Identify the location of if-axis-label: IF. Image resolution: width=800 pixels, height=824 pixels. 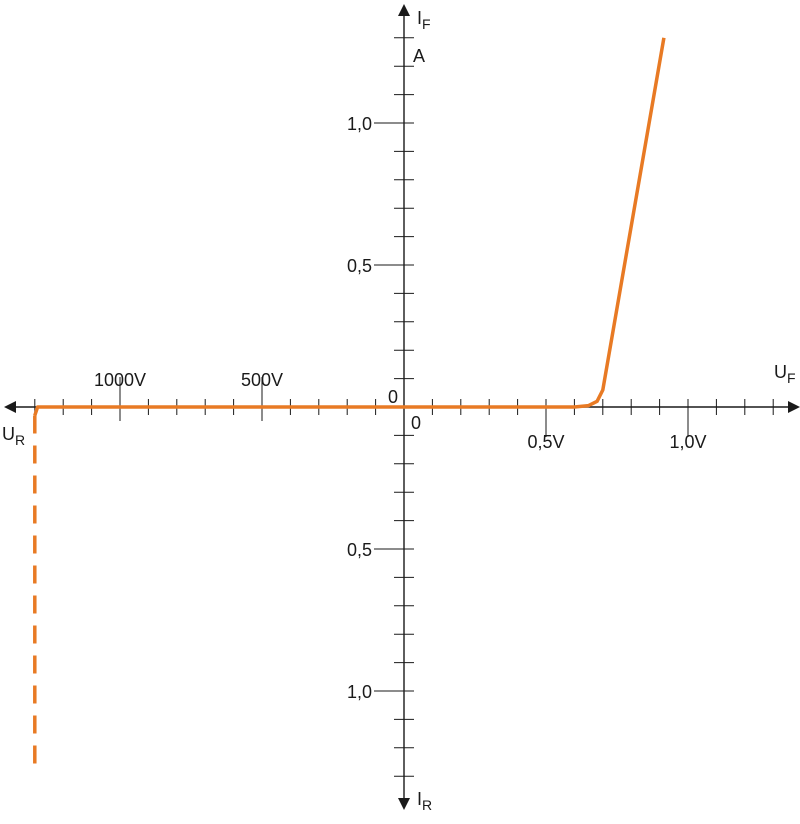
(424, 20).